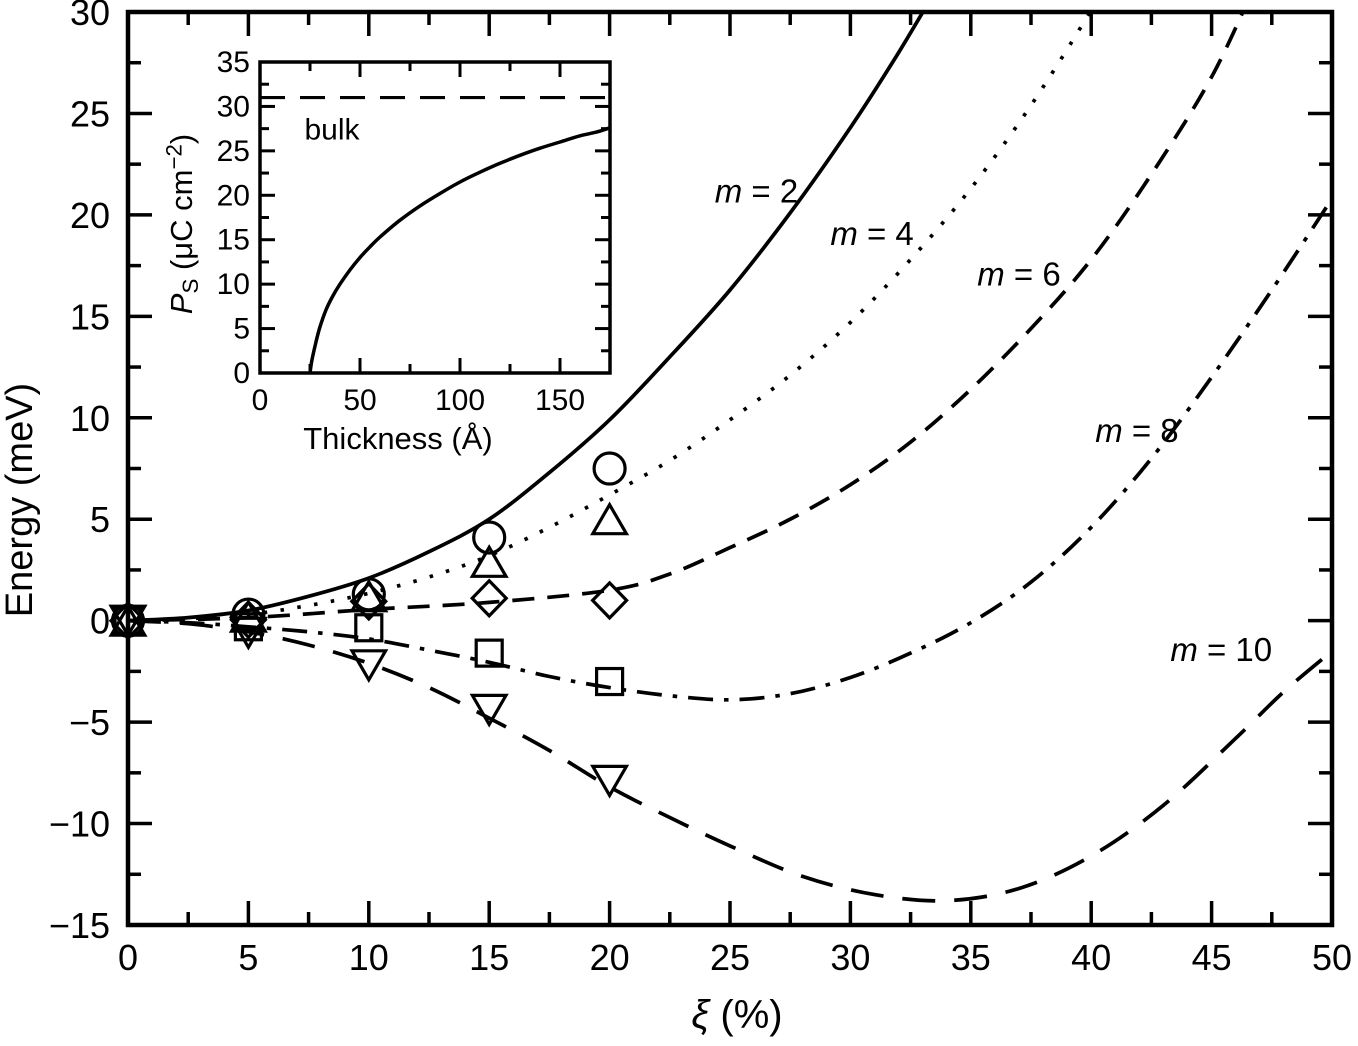 Image resolution: width=1358 pixels, height=1046 pixels. I want to click on inset-x-tick-label-100: 100, so click(460, 400).